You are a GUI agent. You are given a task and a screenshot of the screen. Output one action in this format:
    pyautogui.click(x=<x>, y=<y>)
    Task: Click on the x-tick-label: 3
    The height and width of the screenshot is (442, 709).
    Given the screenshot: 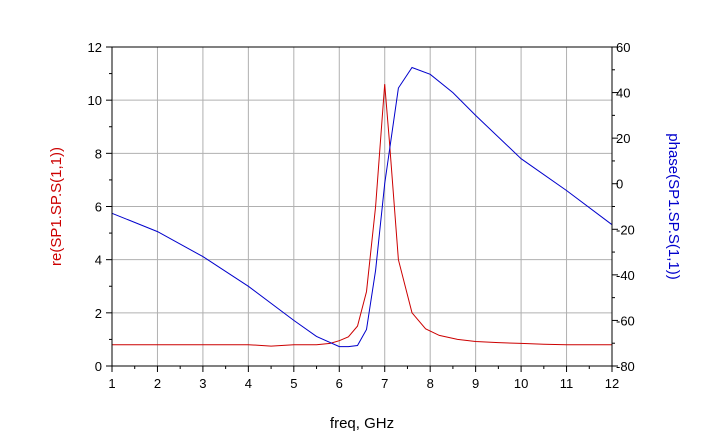 What is the action you would take?
    pyautogui.click(x=202, y=383)
    